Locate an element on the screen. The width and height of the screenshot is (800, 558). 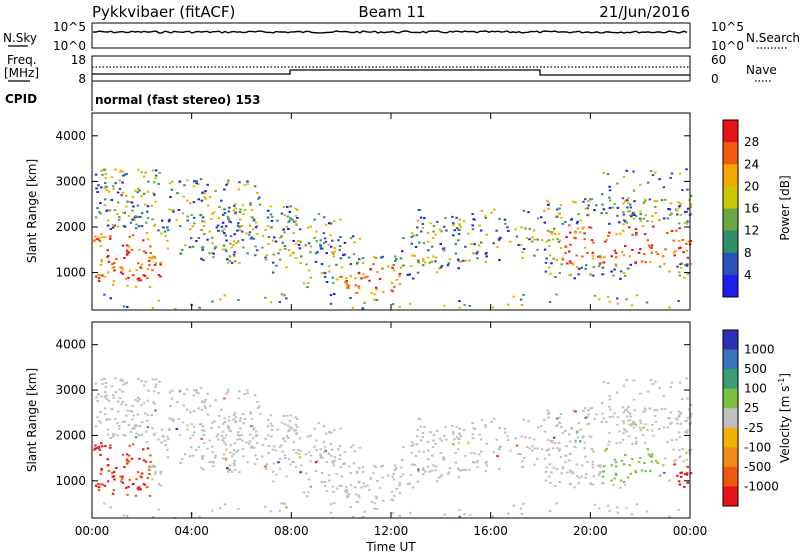
power-ylabel: Slant Range [km] is located at coordinates (32, 211).